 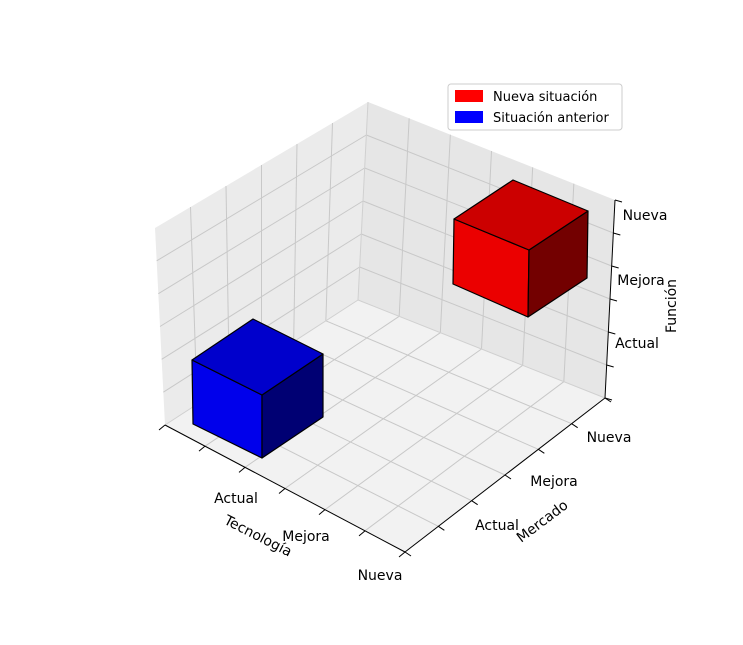 I want to click on cube-nueva, so click(x=520, y=248).